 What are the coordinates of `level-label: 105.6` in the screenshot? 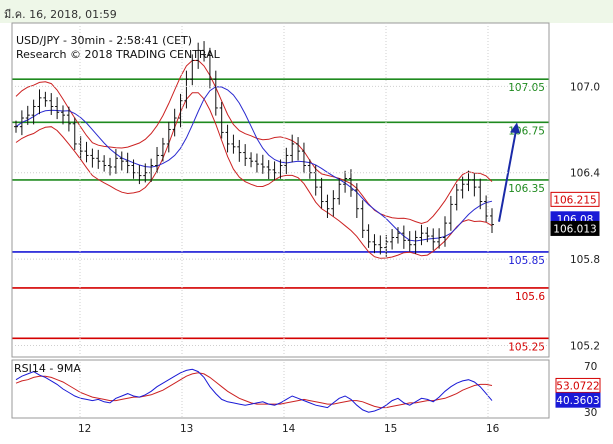 It's located at (530, 297).